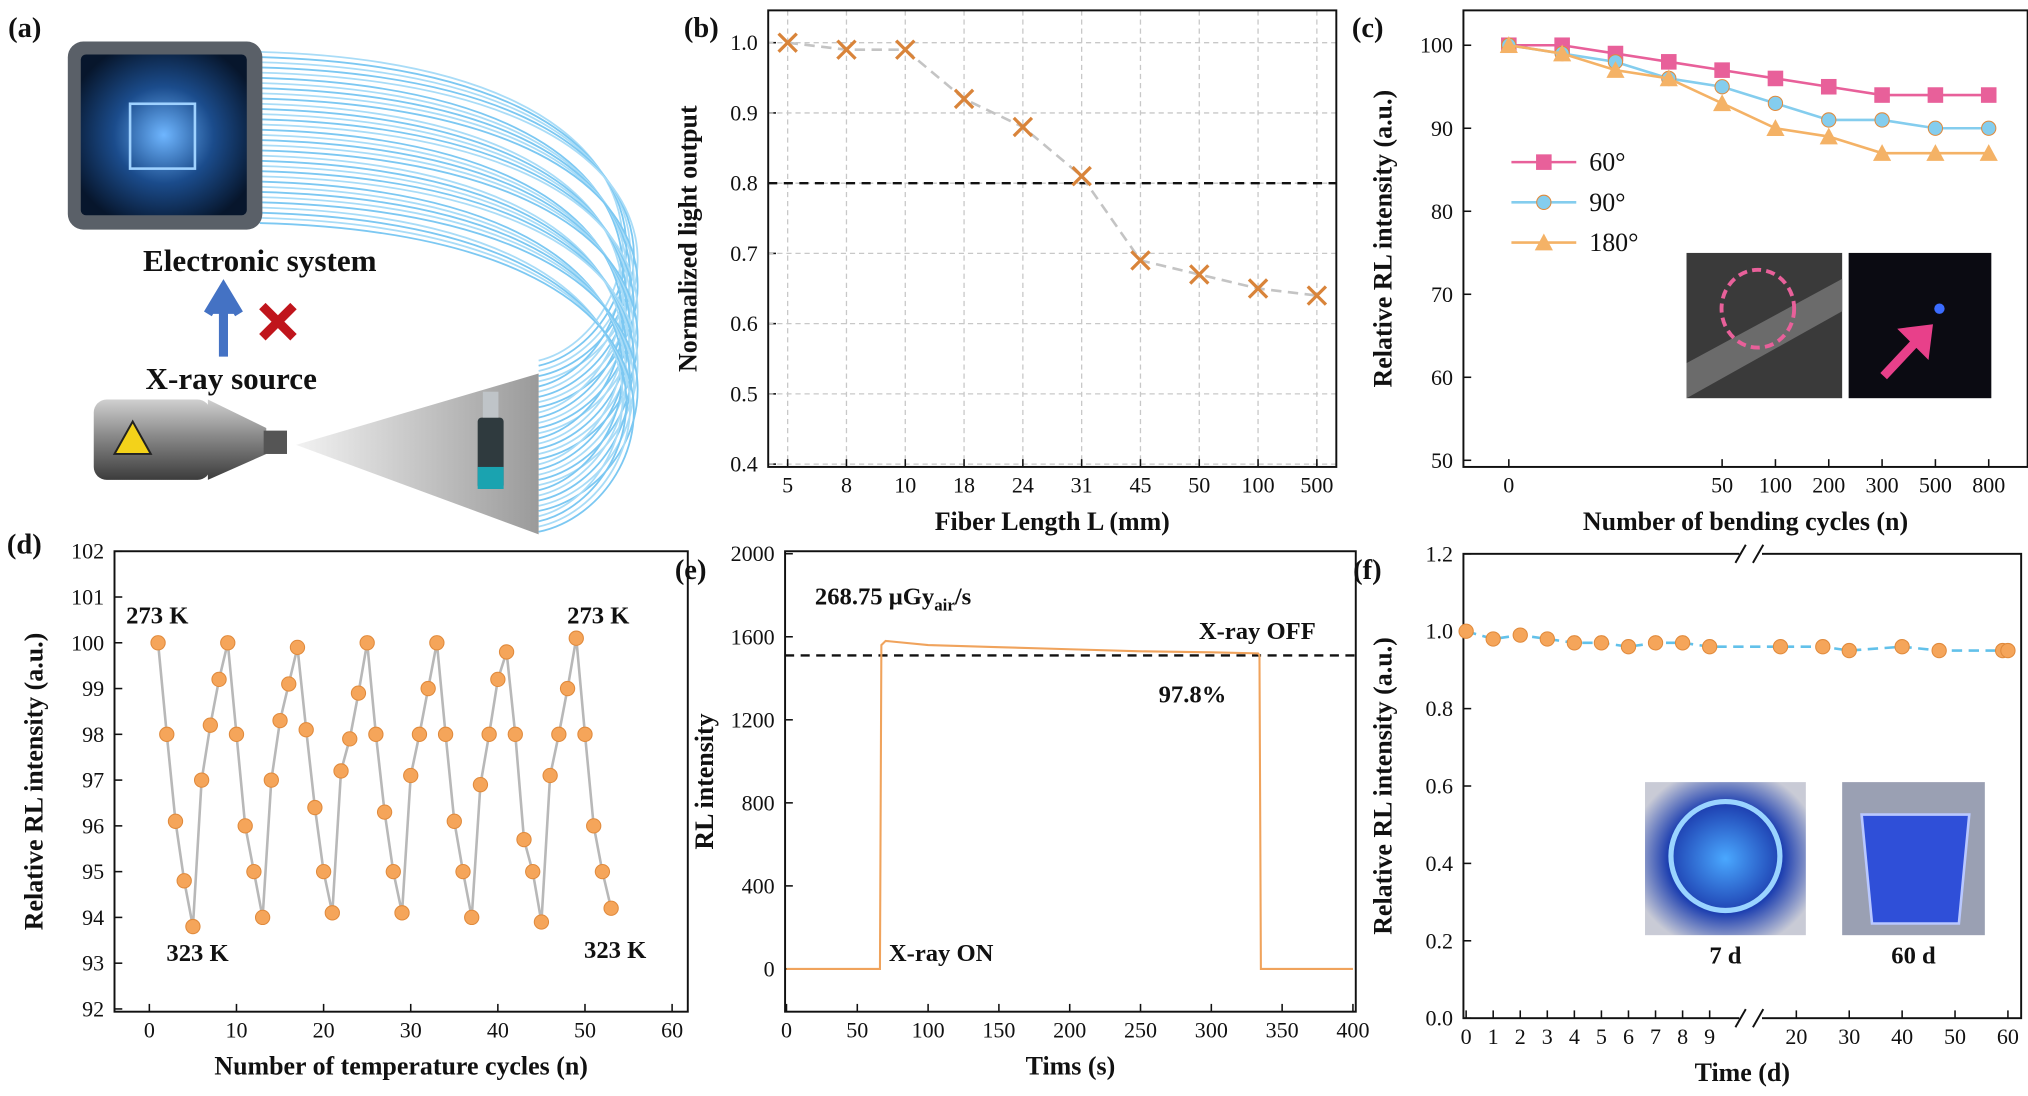 Image resolution: width=2028 pixels, height=1096 pixels. Describe the element at coordinates (1193, 695) in the screenshot. I see `annotation: 97.8%` at that location.